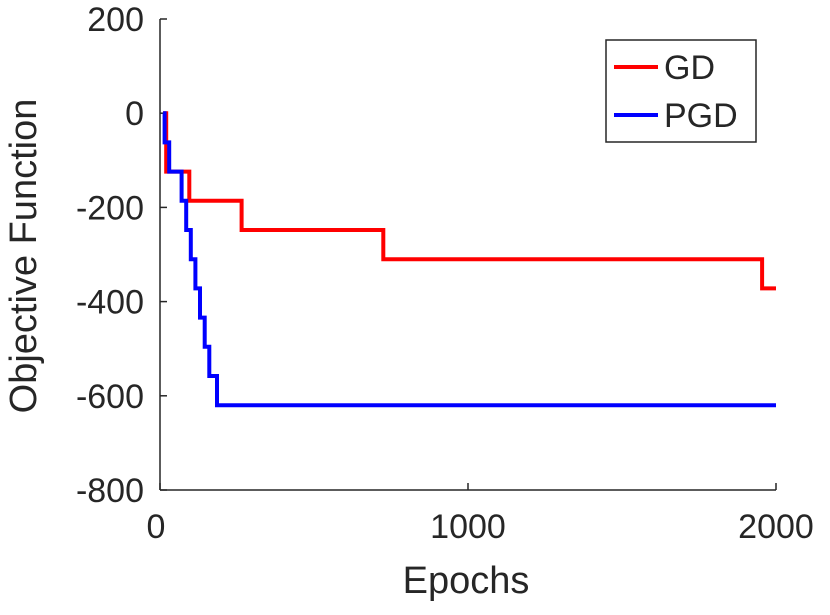 The height and width of the screenshot is (615, 830). Describe the element at coordinates (776, 527) in the screenshot. I see `x-tick-label: 2000` at that location.